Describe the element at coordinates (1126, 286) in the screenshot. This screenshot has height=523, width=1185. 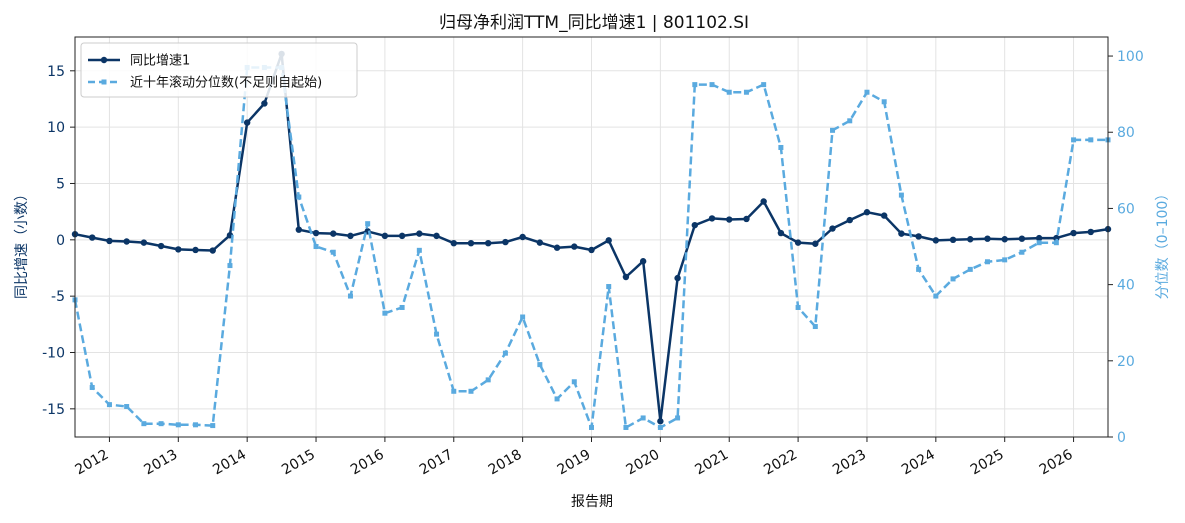
I see `right-tick-label: 40` at that location.